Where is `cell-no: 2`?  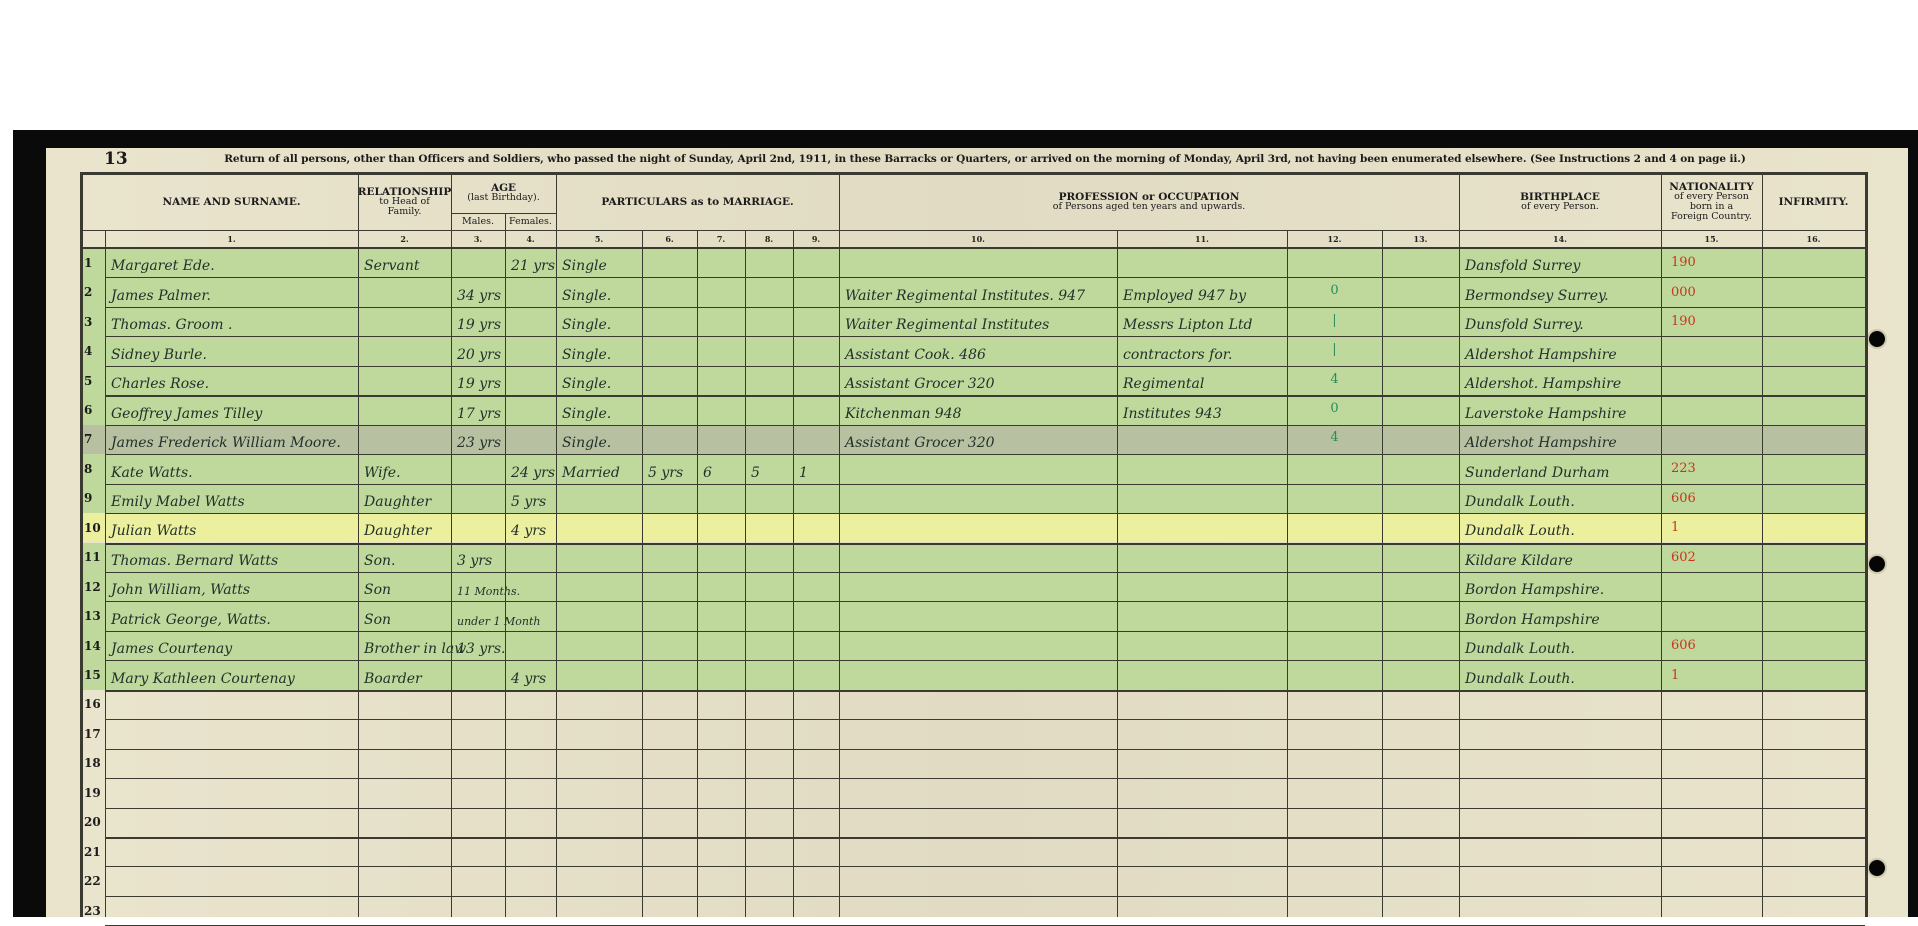
cell-no: 2 is located at coordinates (88, 292).